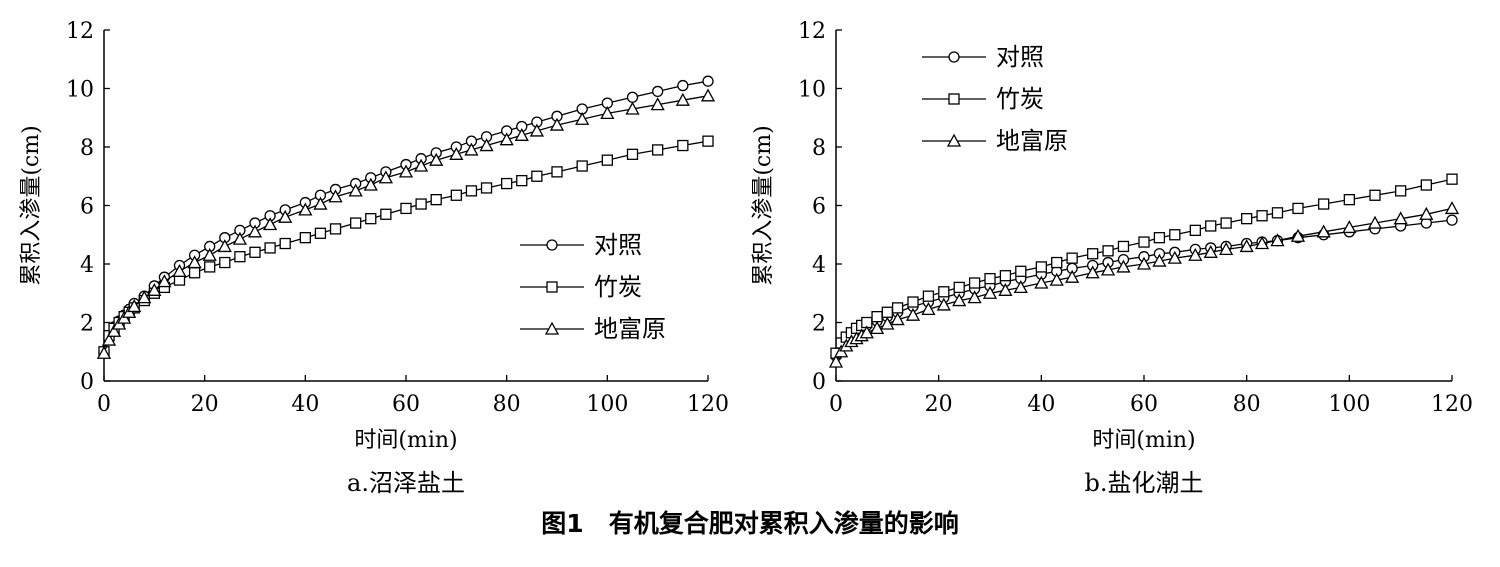  What do you see at coordinates (708, 404) in the screenshot?
I see `x-tick-label: 120` at bounding box center [708, 404].